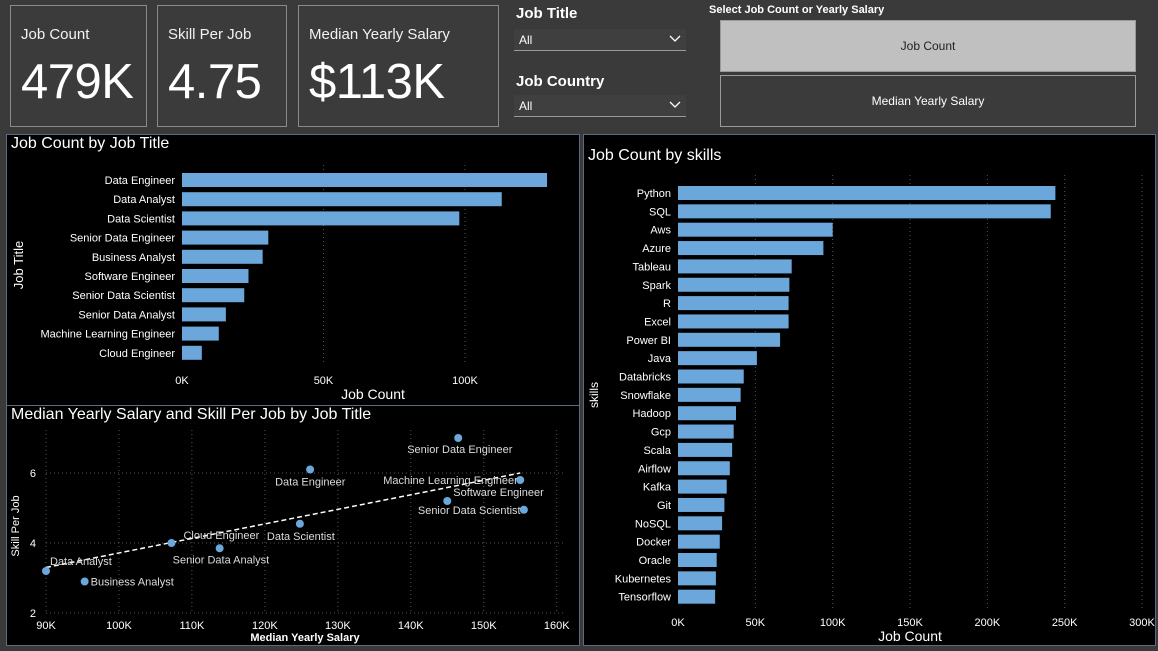 This screenshot has width=1158, height=651. What do you see at coordinates (526, 40) in the screenshot?
I see `job-title-dropdown-value: All` at bounding box center [526, 40].